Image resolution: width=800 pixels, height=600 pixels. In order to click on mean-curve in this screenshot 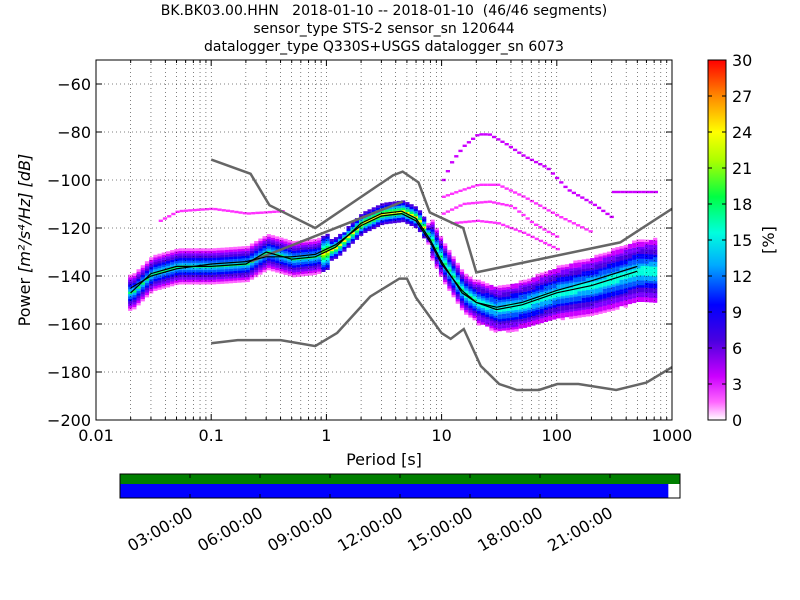, I will do `click(384, 260)`.